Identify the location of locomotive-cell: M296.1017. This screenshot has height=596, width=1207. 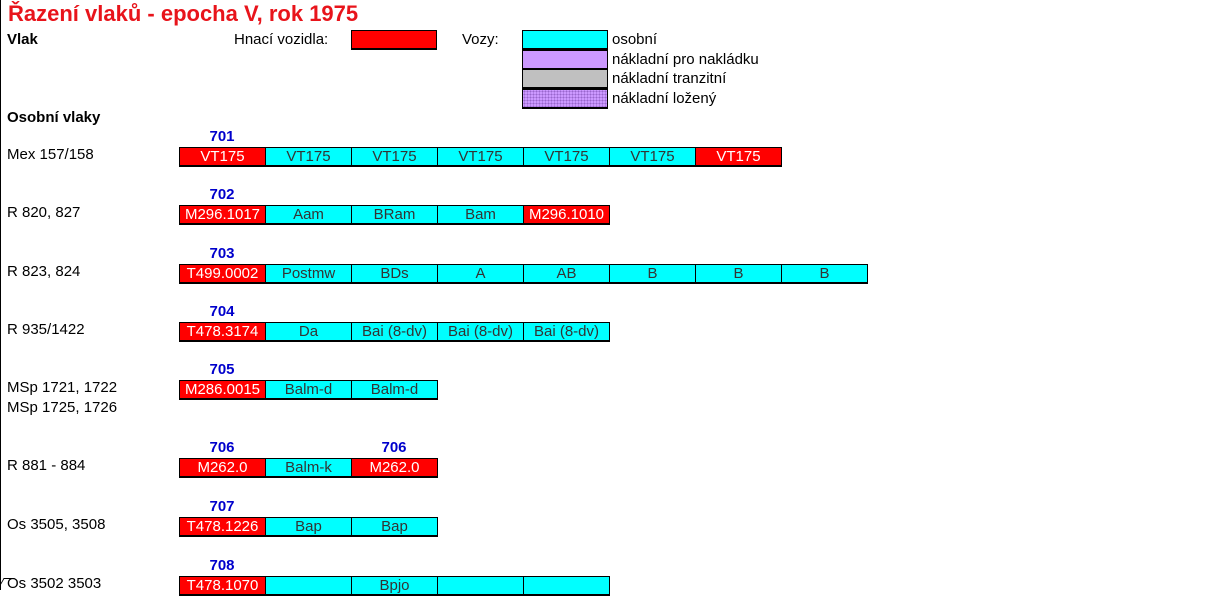
(222, 215).